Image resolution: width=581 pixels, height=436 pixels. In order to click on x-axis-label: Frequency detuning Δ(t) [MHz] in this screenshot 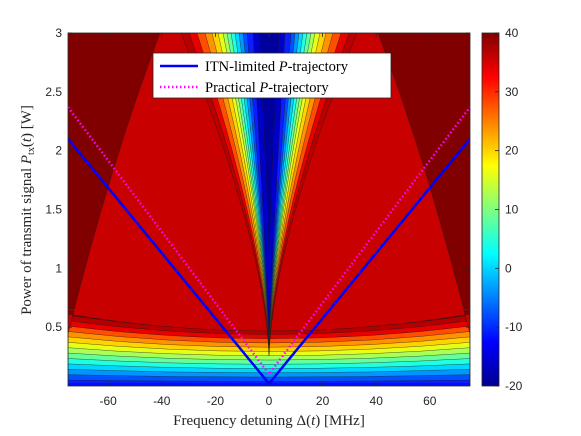, I will do `click(269, 421)`.